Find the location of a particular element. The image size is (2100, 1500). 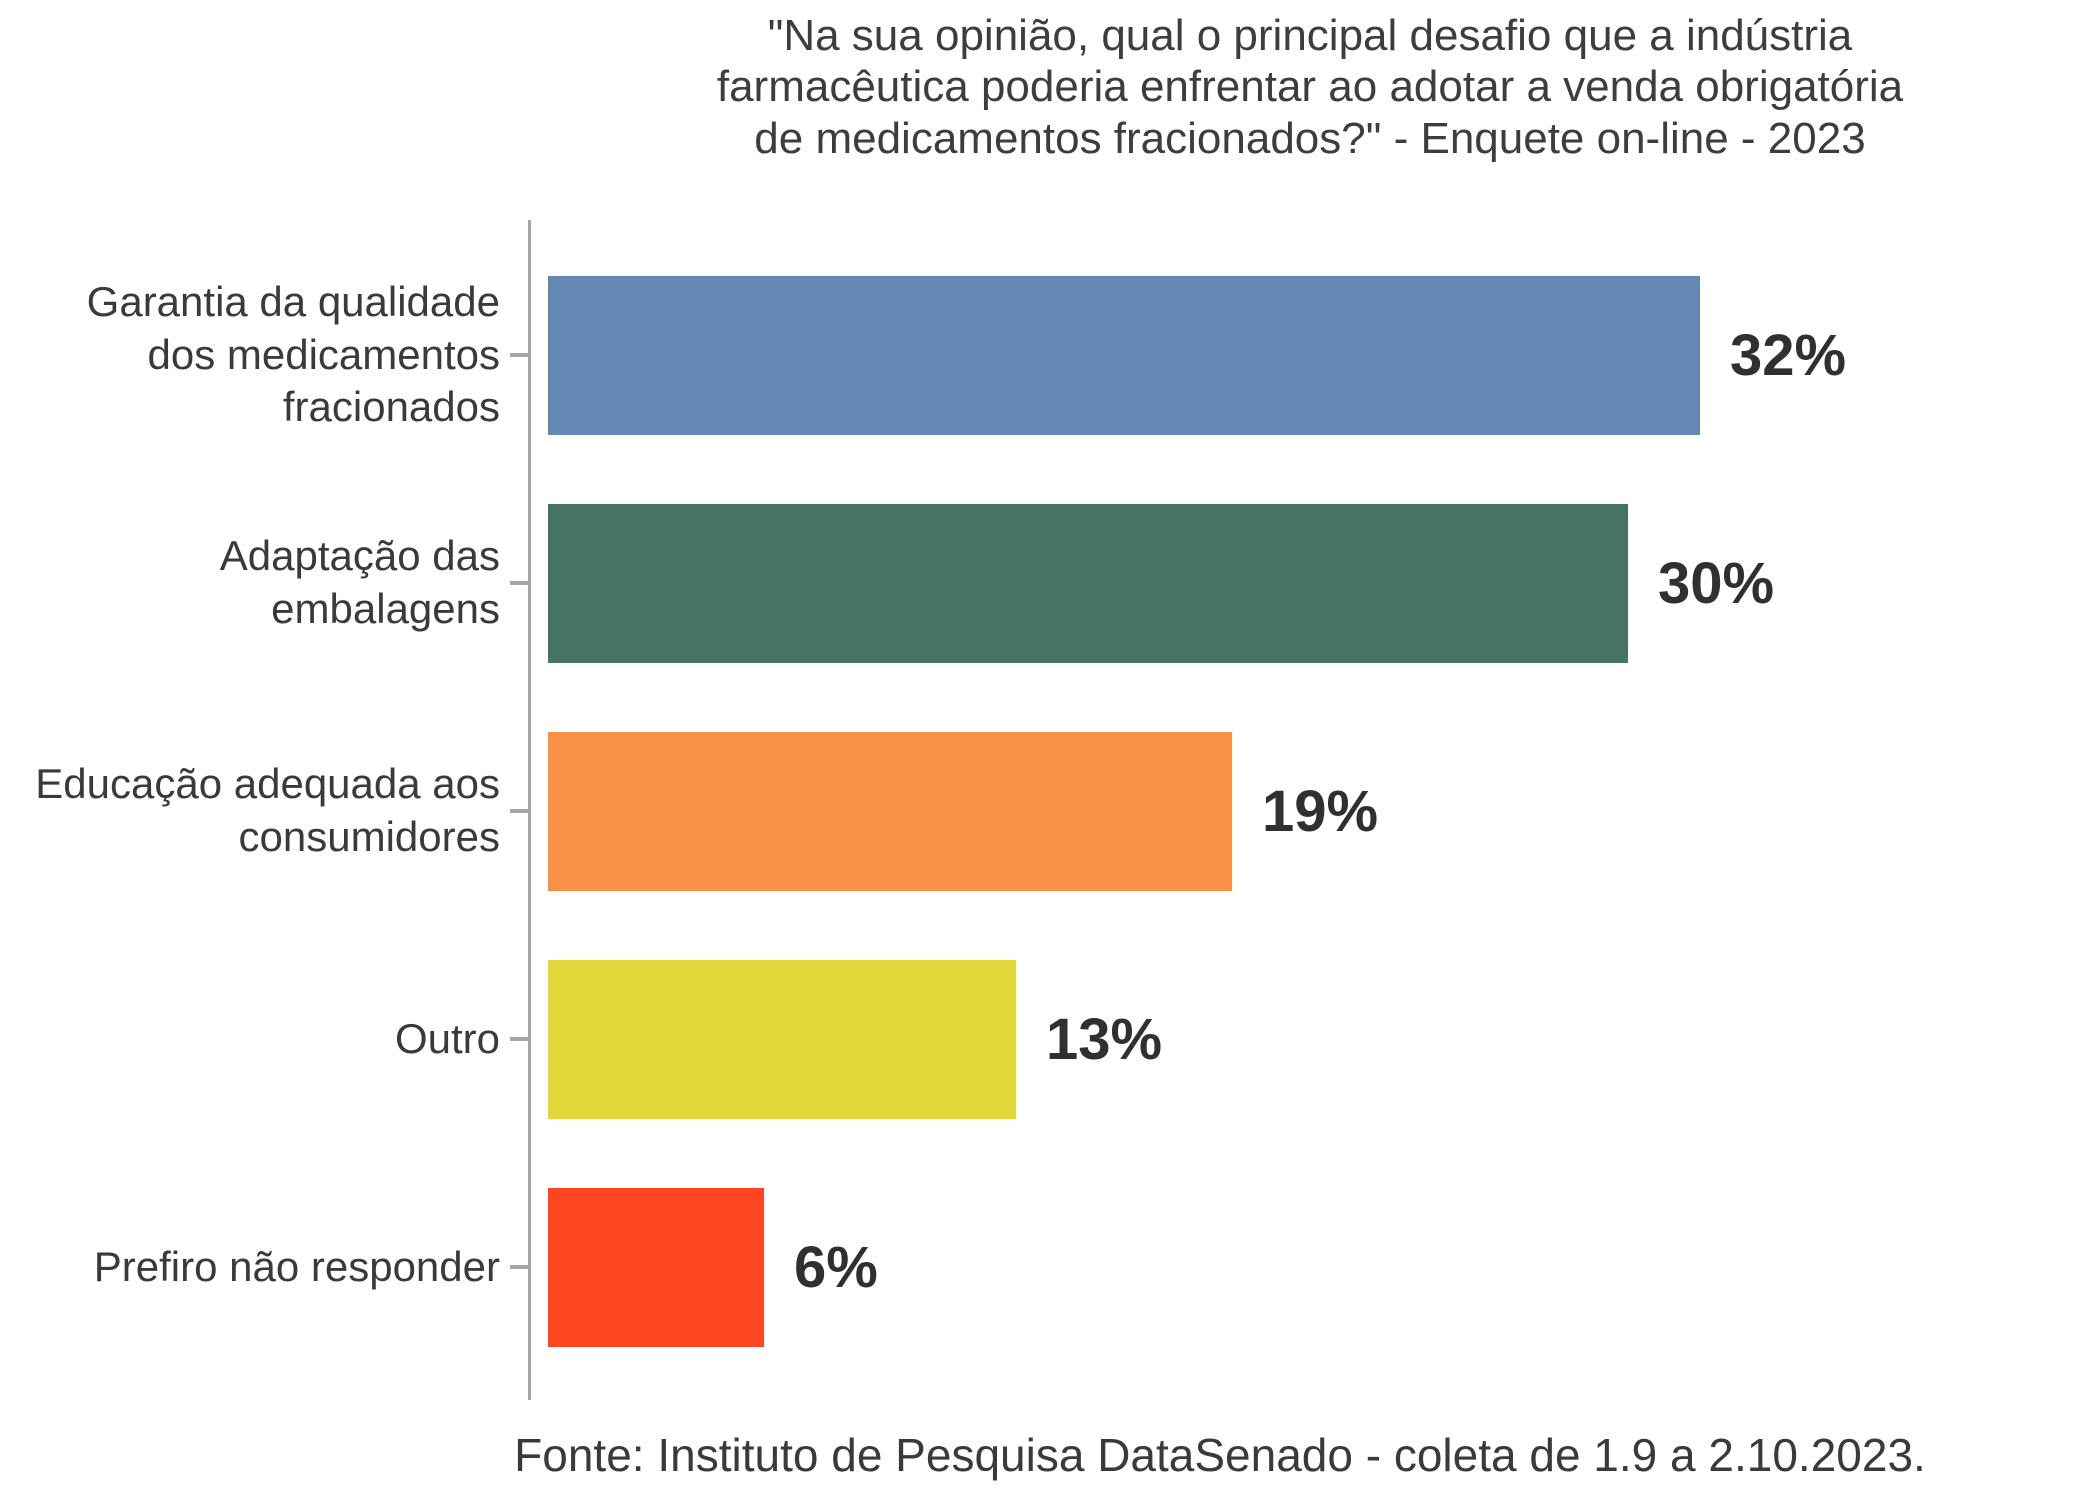

value-label: 6% is located at coordinates (836, 1267).